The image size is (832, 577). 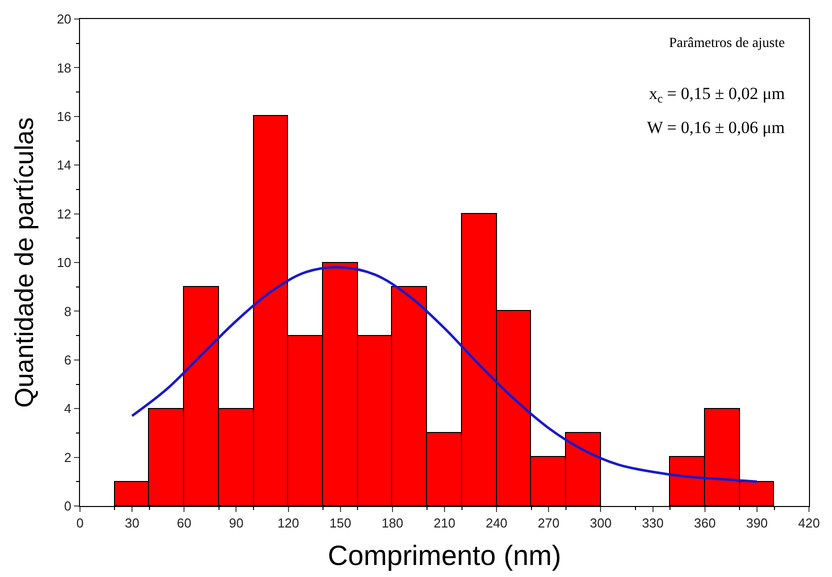 I want to click on y-tick-label: 16, so click(x=64, y=116).